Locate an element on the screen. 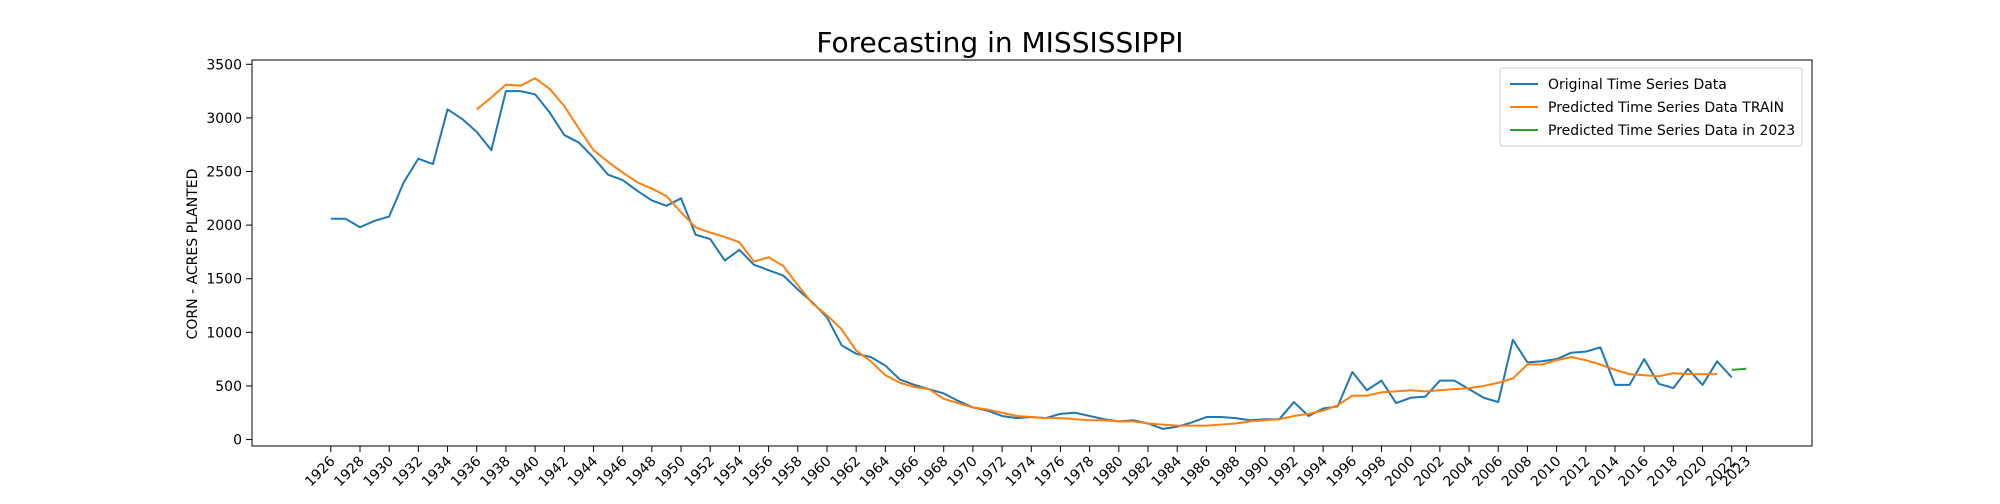 The image size is (2000, 504). x-tick-label: 2014 is located at coordinates (1604, 471).